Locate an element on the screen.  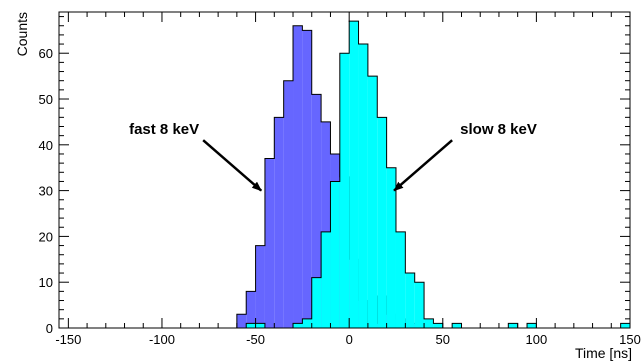
x-axis-label: Time [ns] is located at coordinates (603, 353).